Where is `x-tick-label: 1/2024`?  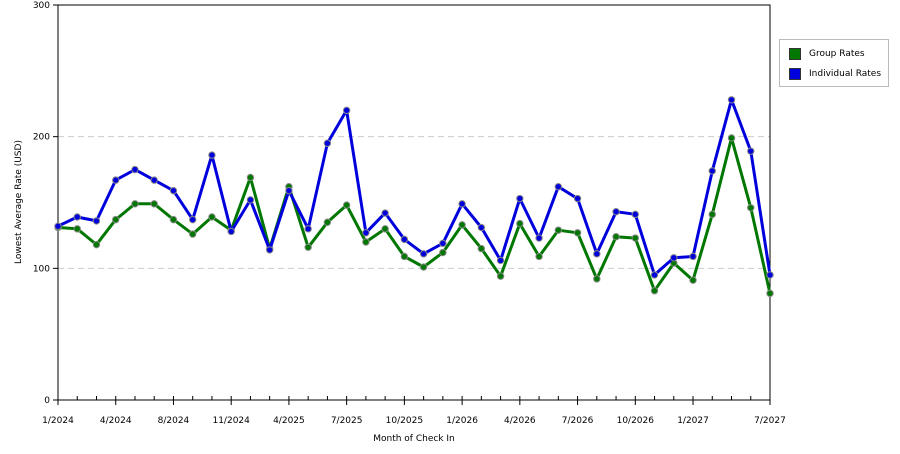 x-tick-label: 1/2024 is located at coordinates (58, 421).